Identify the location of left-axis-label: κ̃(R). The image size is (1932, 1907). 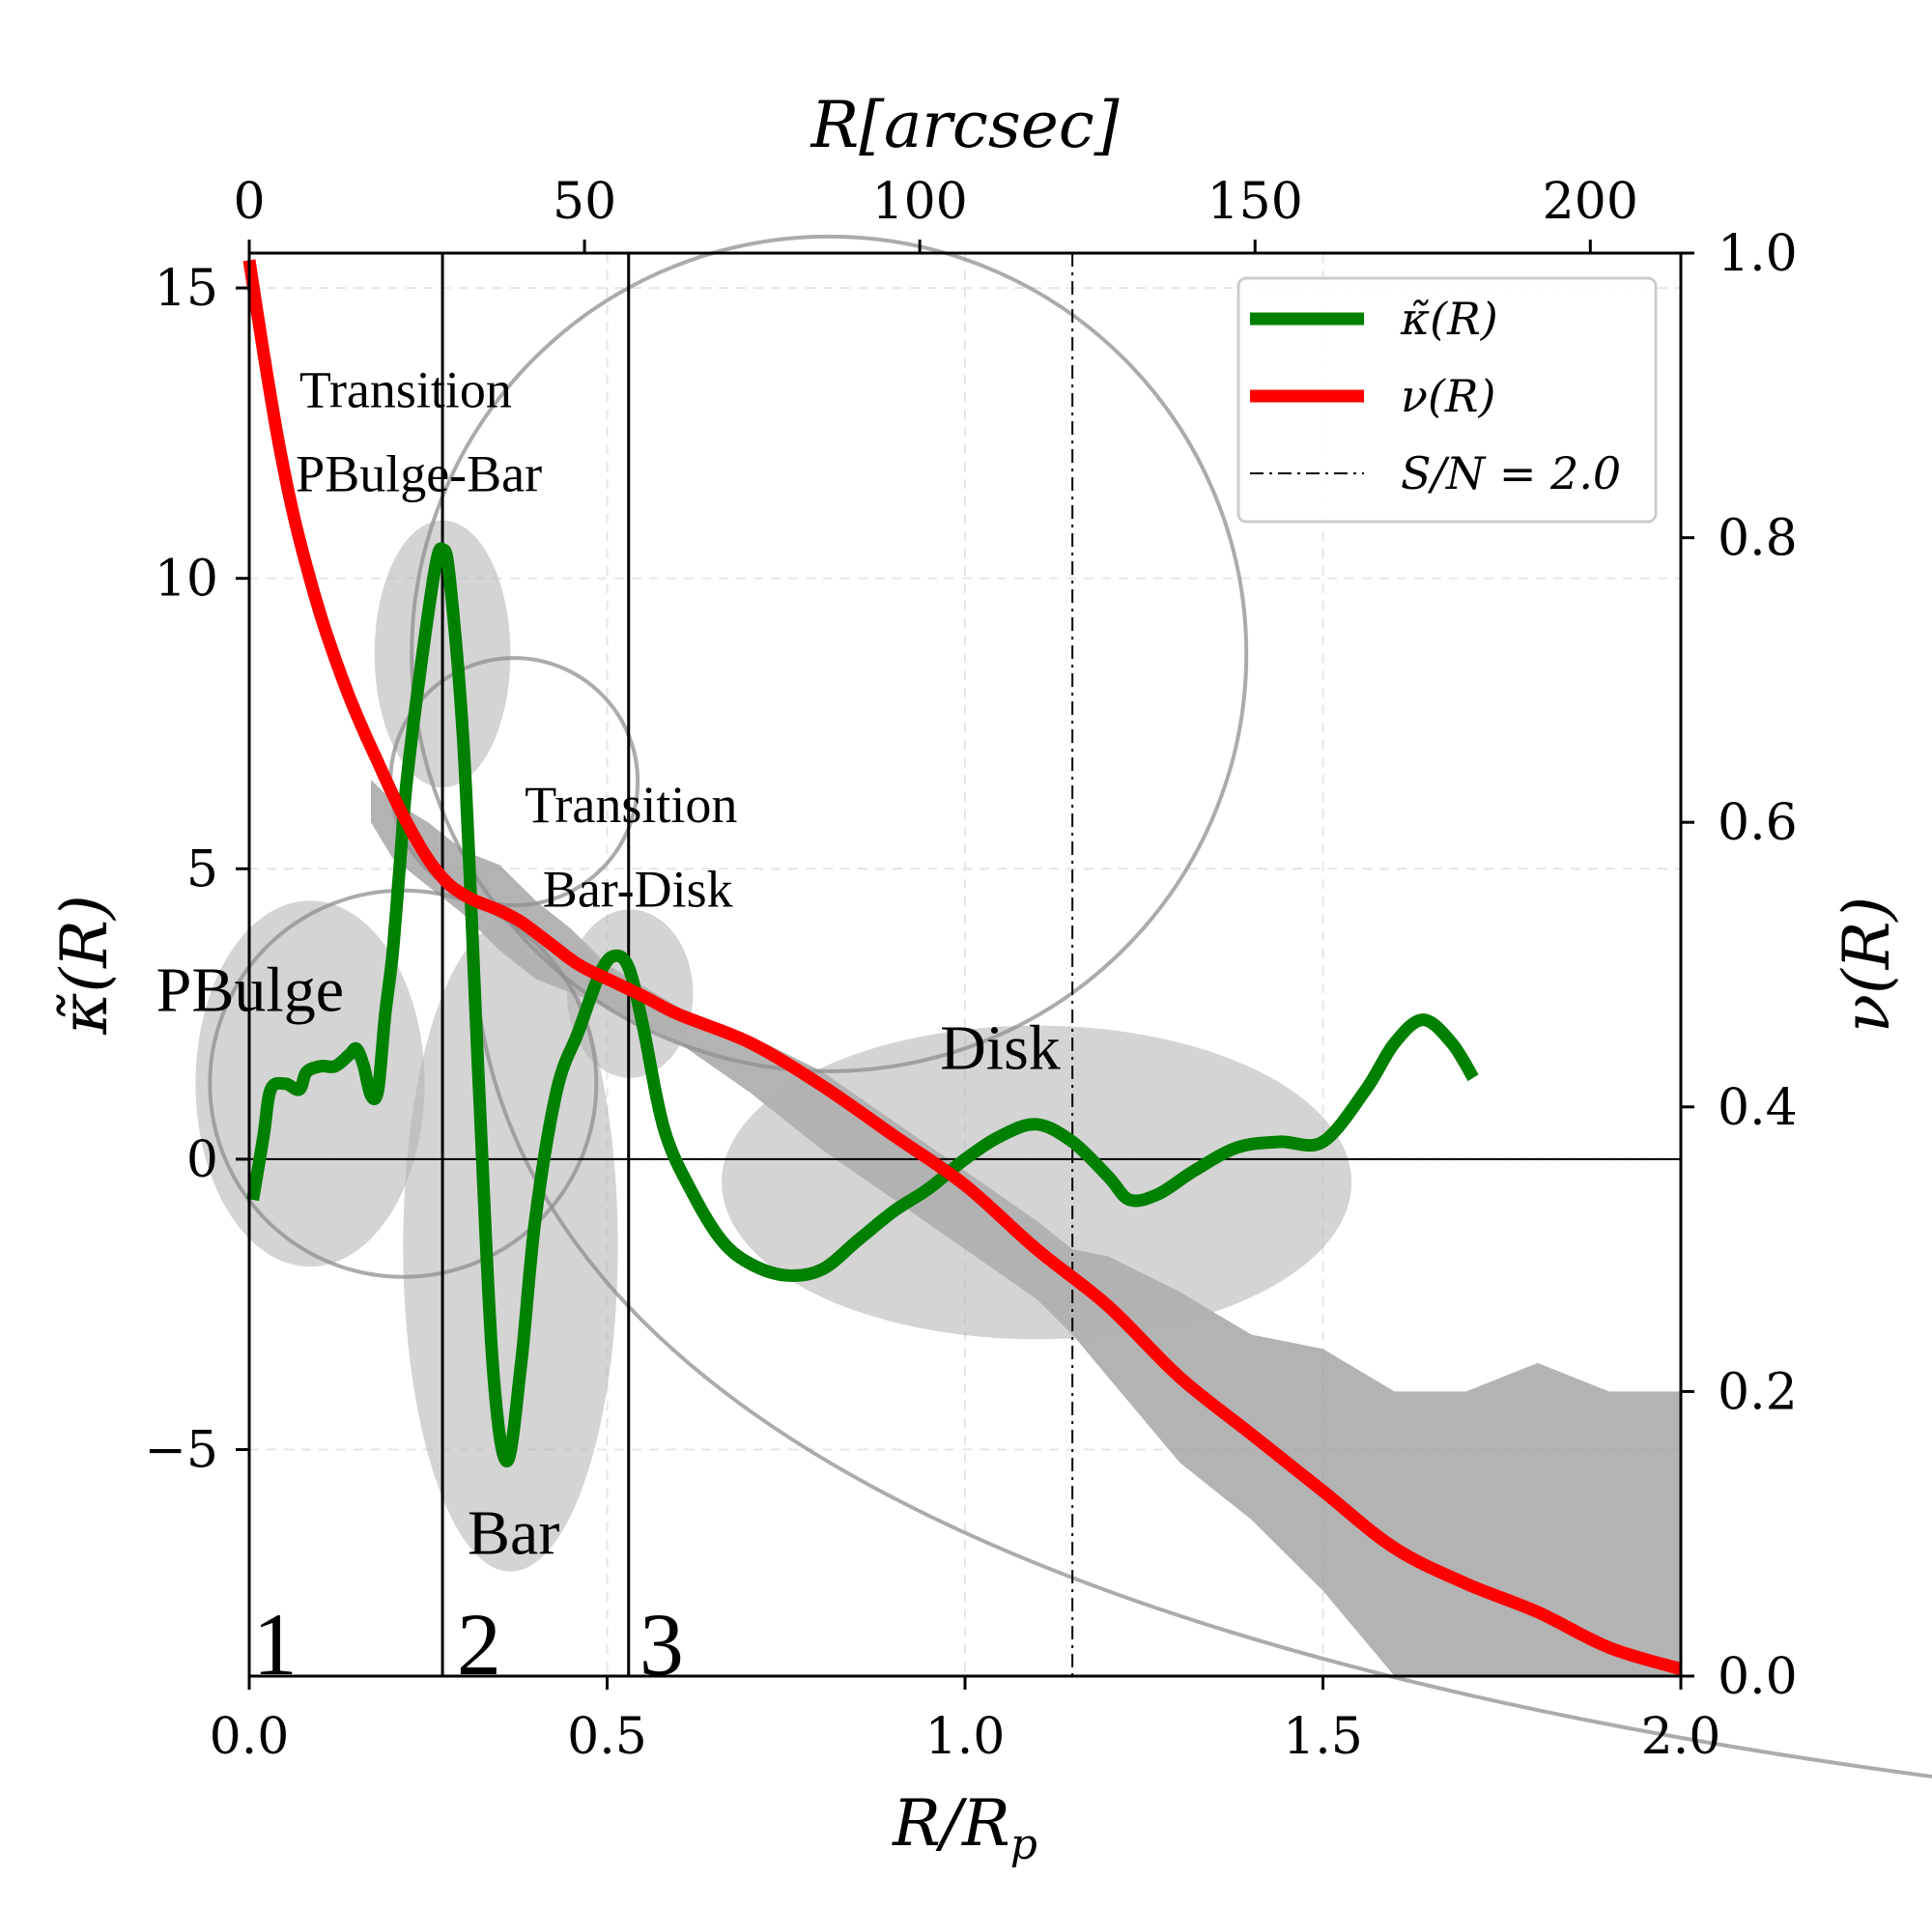
(84, 965).